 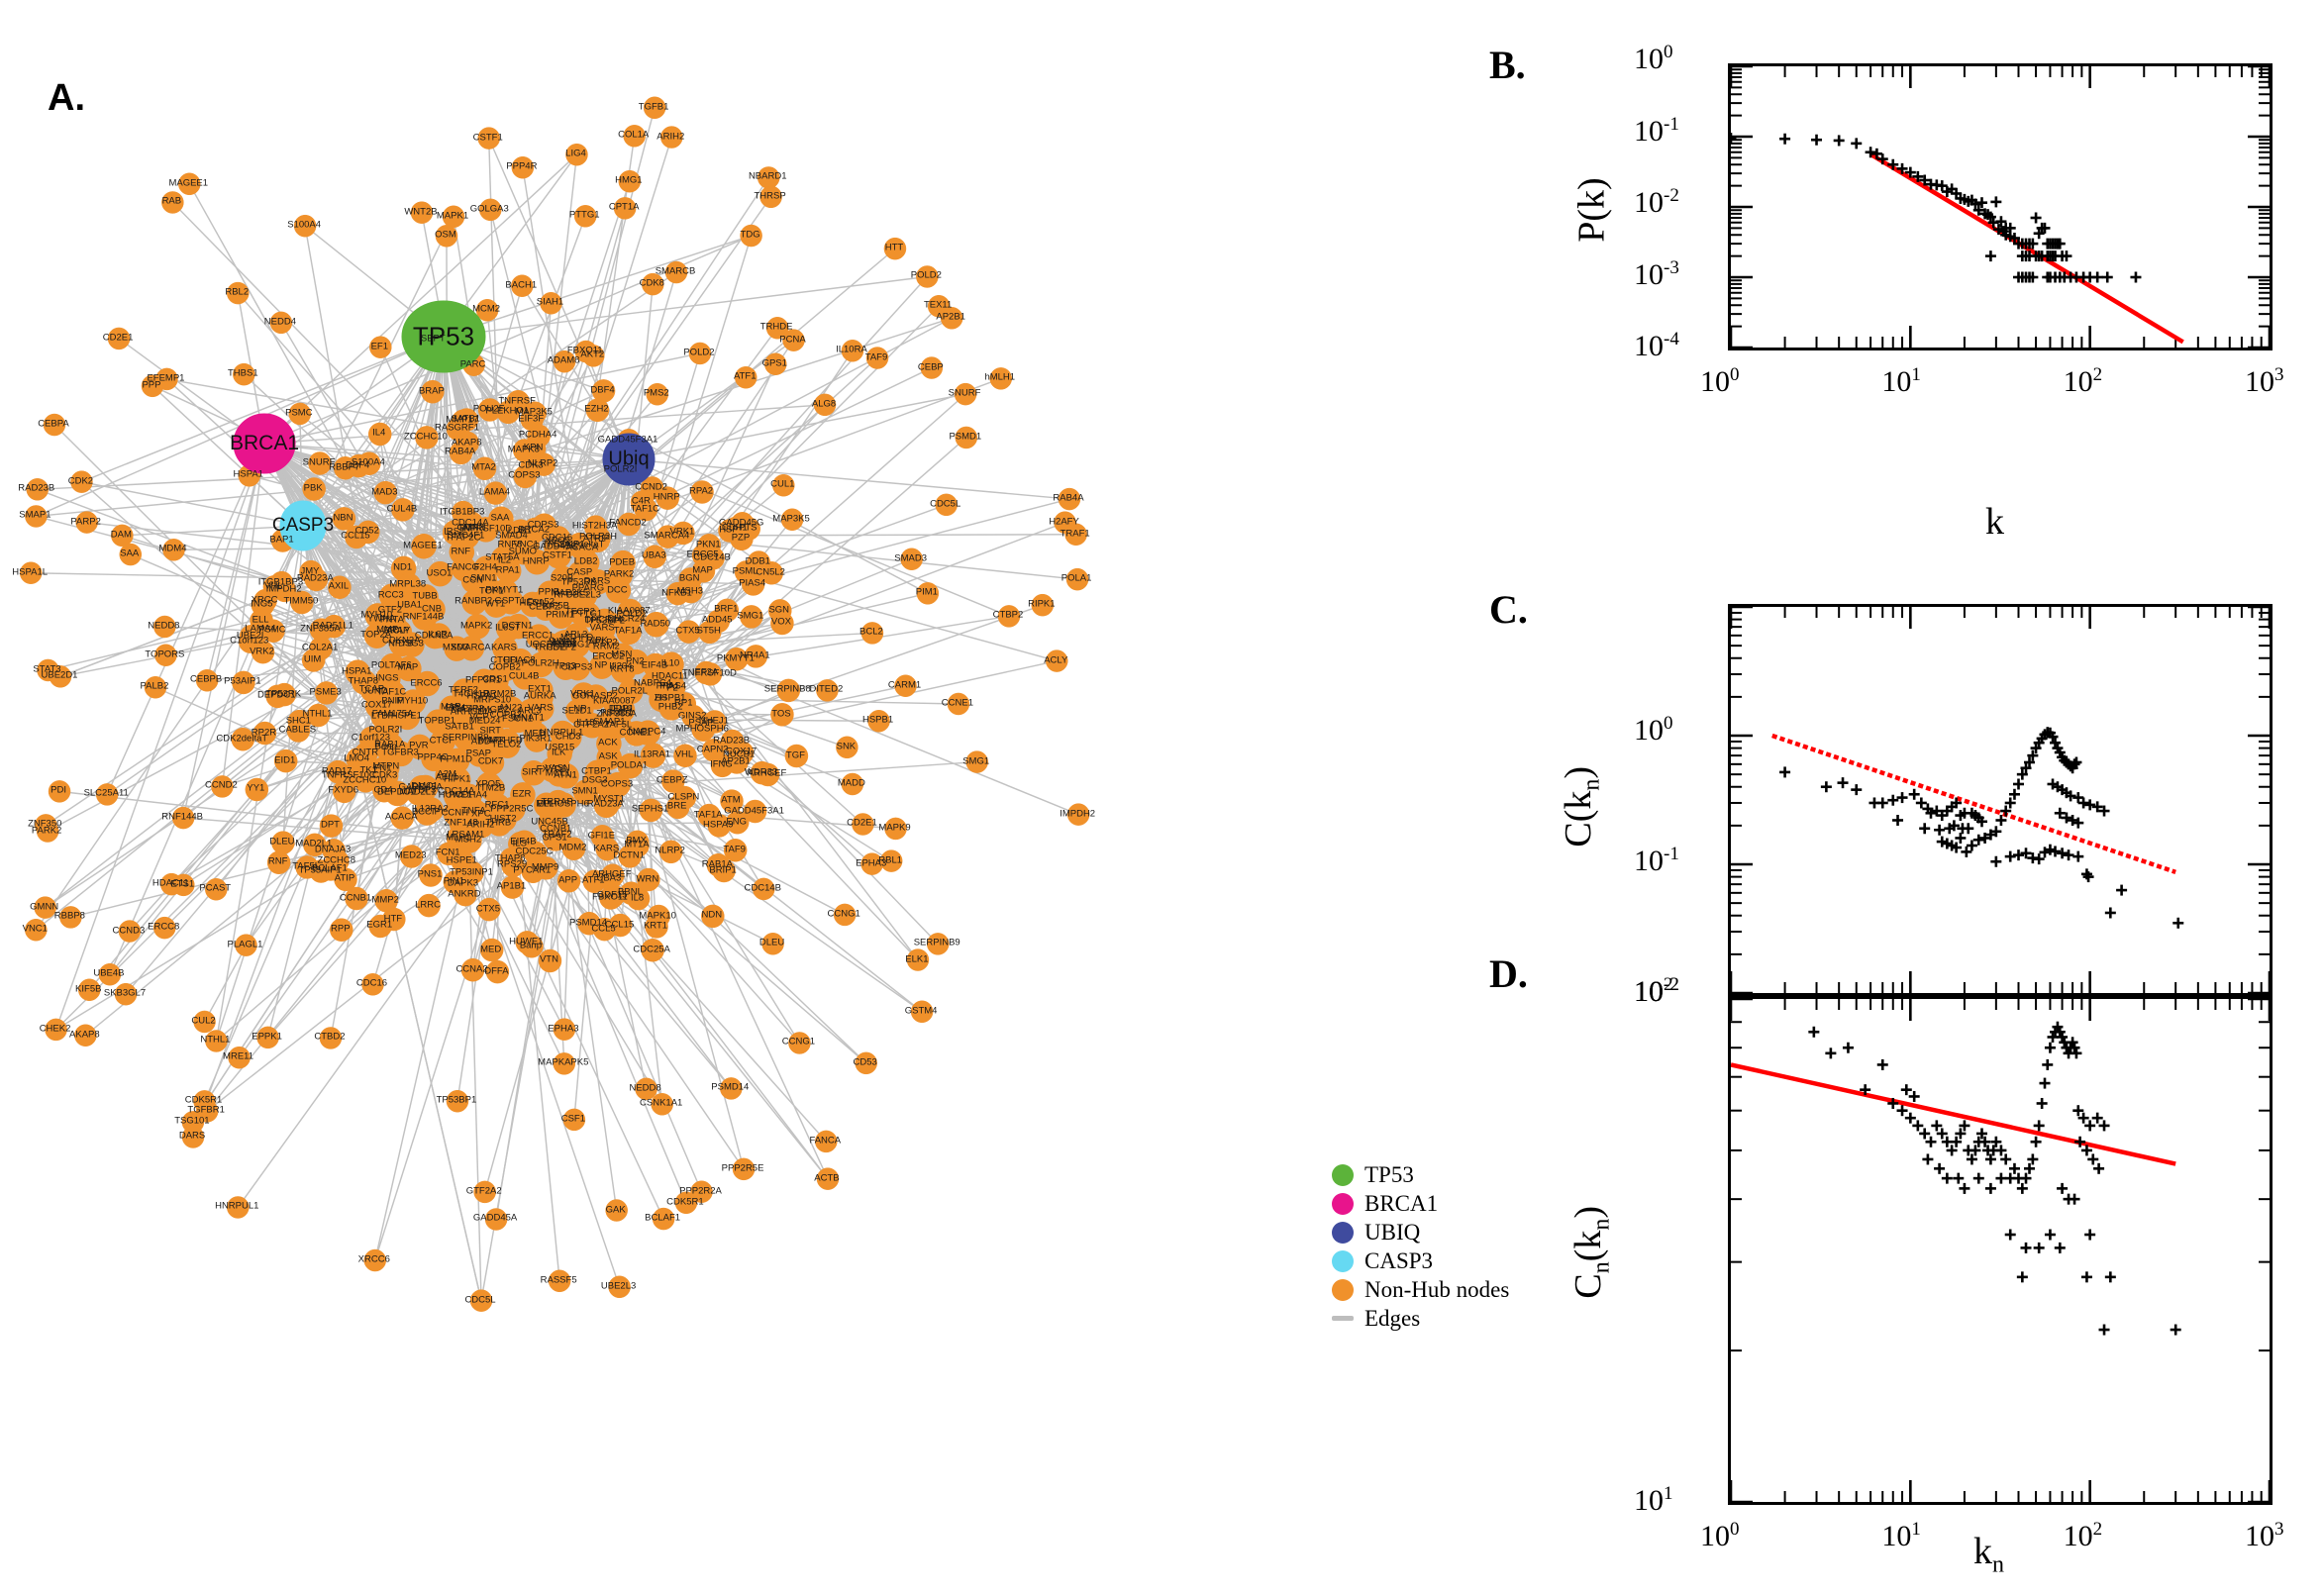 I want to click on plot-b-xtick: 10¹, so click(x=1901, y=381).